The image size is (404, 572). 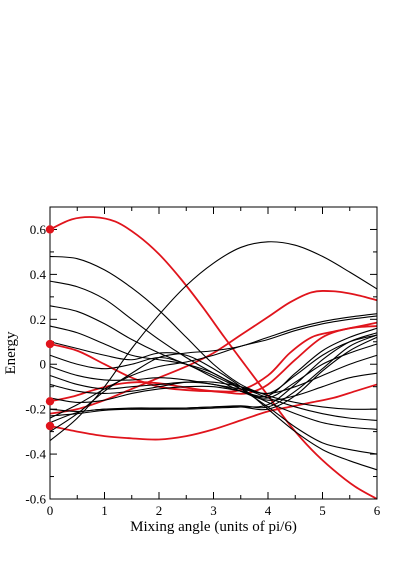 I want to click on x-tick-label: 5, so click(x=322, y=510).